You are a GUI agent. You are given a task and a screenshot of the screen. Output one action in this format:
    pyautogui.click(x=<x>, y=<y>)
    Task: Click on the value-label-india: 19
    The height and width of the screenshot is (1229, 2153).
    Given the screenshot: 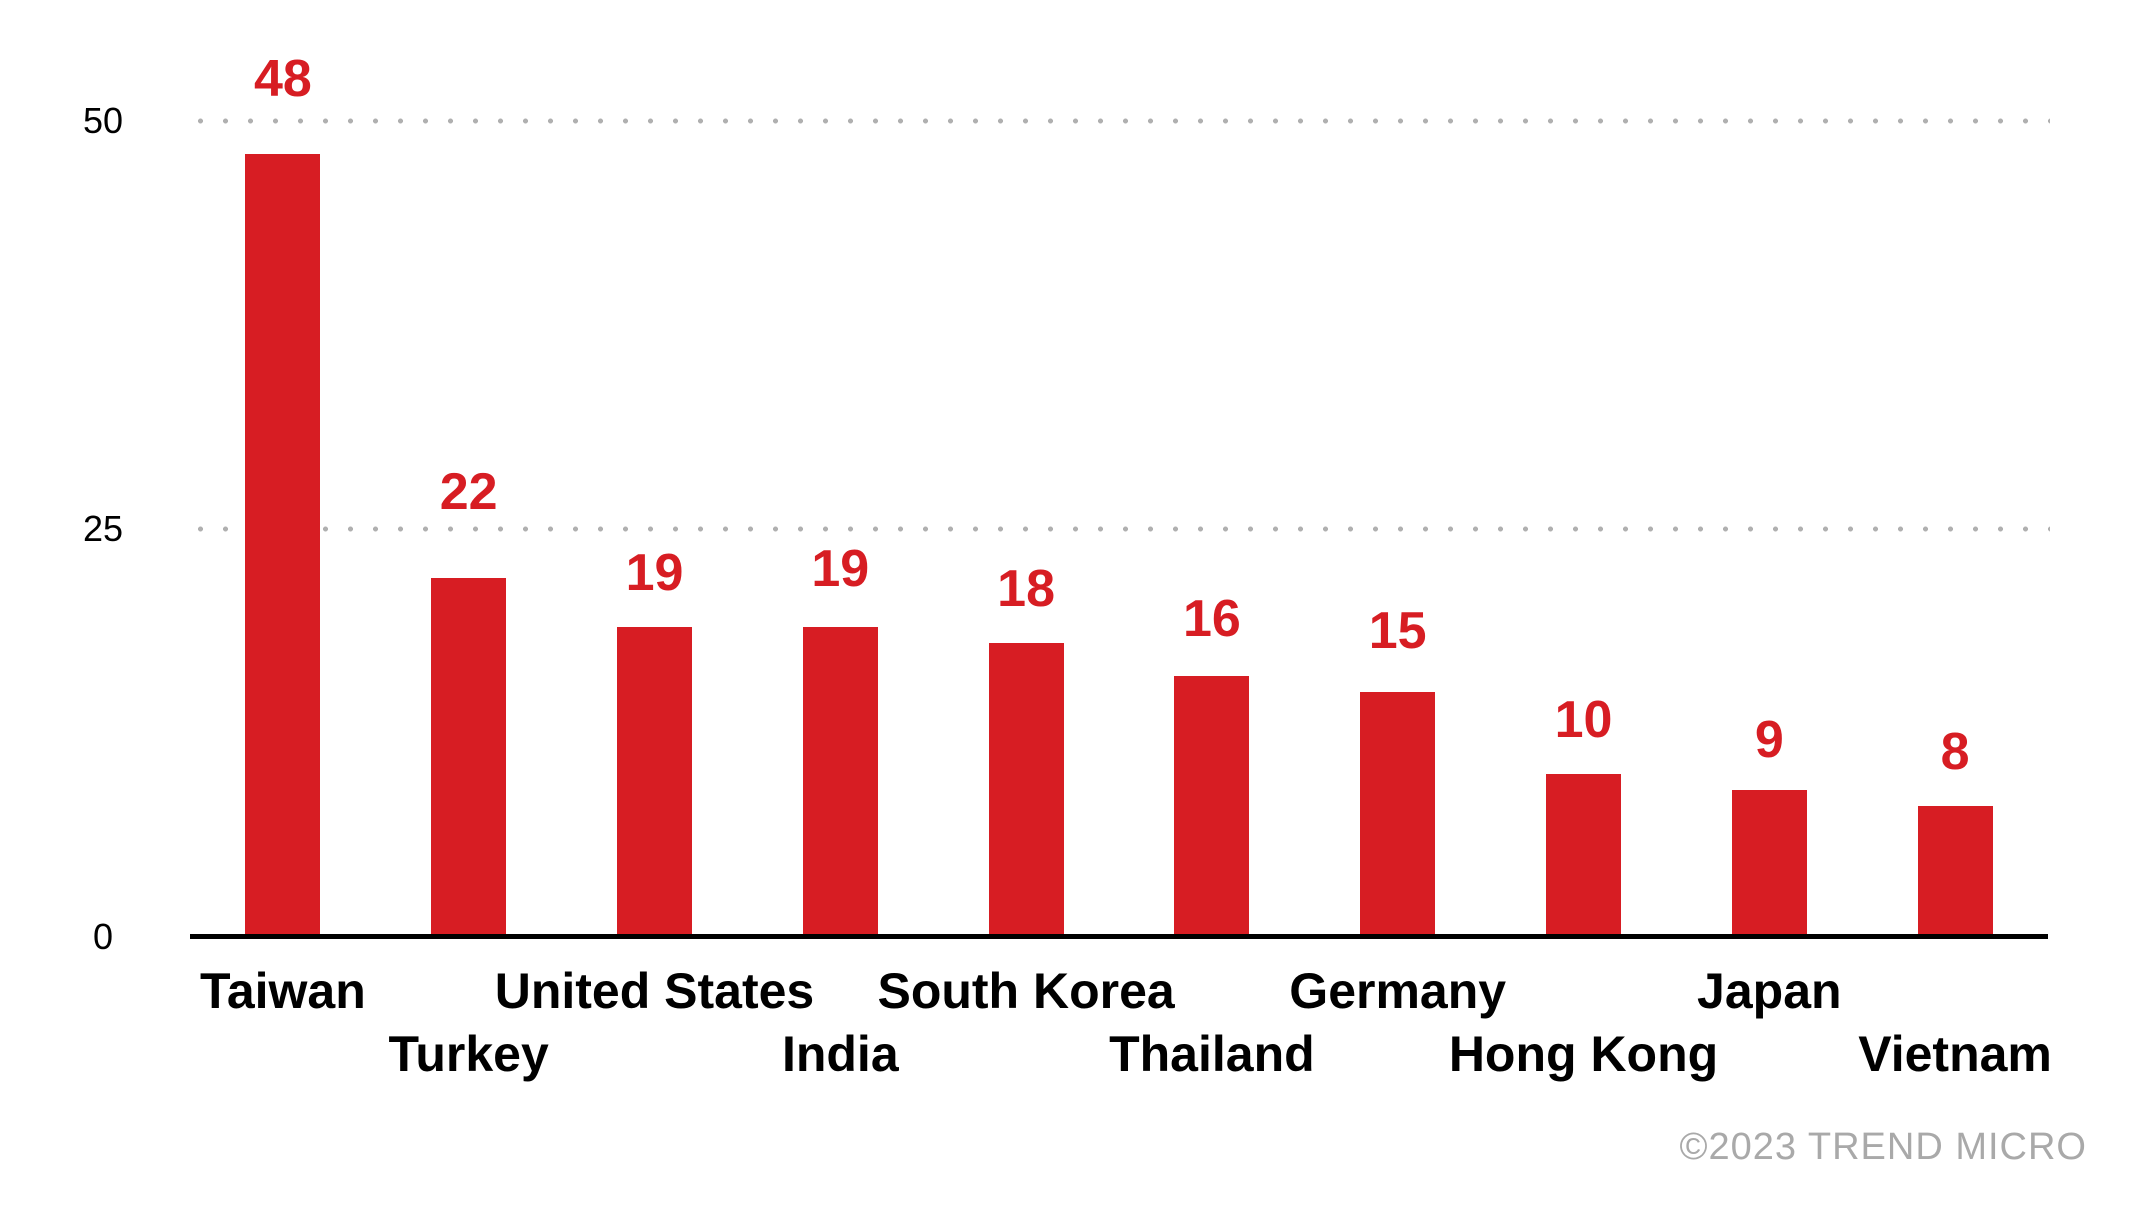 What is the action you would take?
    pyautogui.click(x=840, y=568)
    